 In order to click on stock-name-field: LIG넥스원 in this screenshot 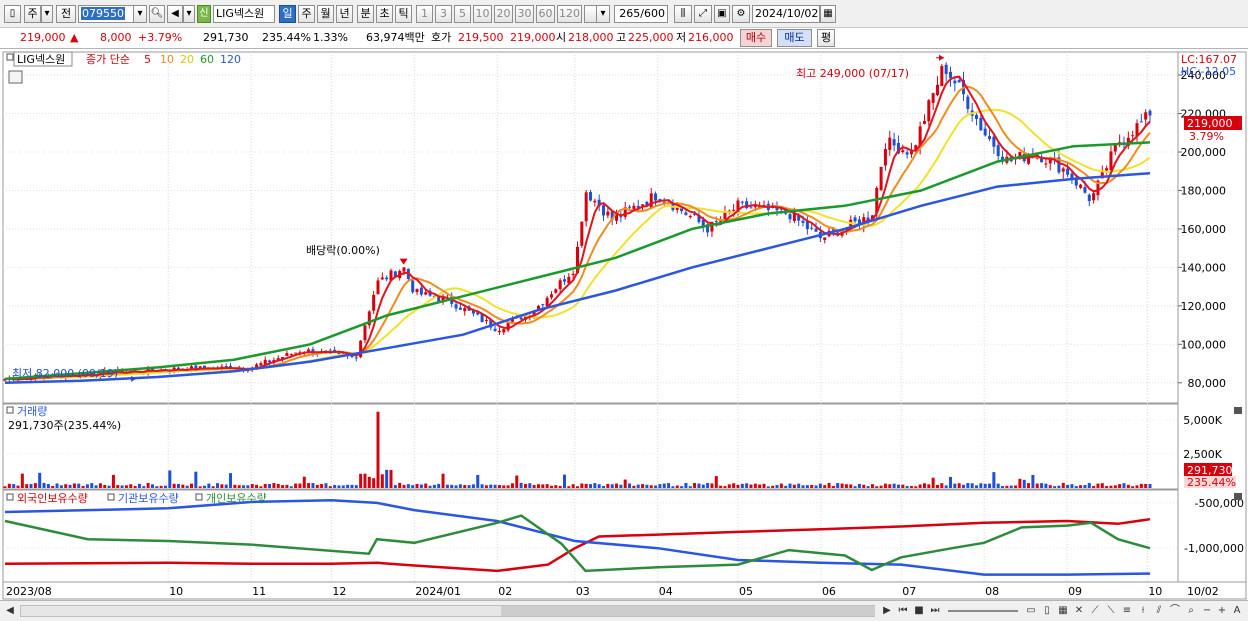, I will do `click(244, 14)`.